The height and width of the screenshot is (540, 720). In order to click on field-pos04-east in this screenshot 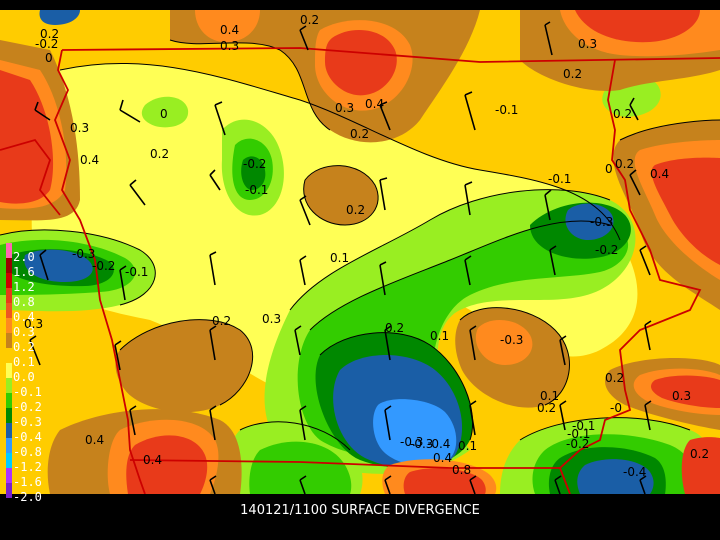, I will do `click(685, 211)`.